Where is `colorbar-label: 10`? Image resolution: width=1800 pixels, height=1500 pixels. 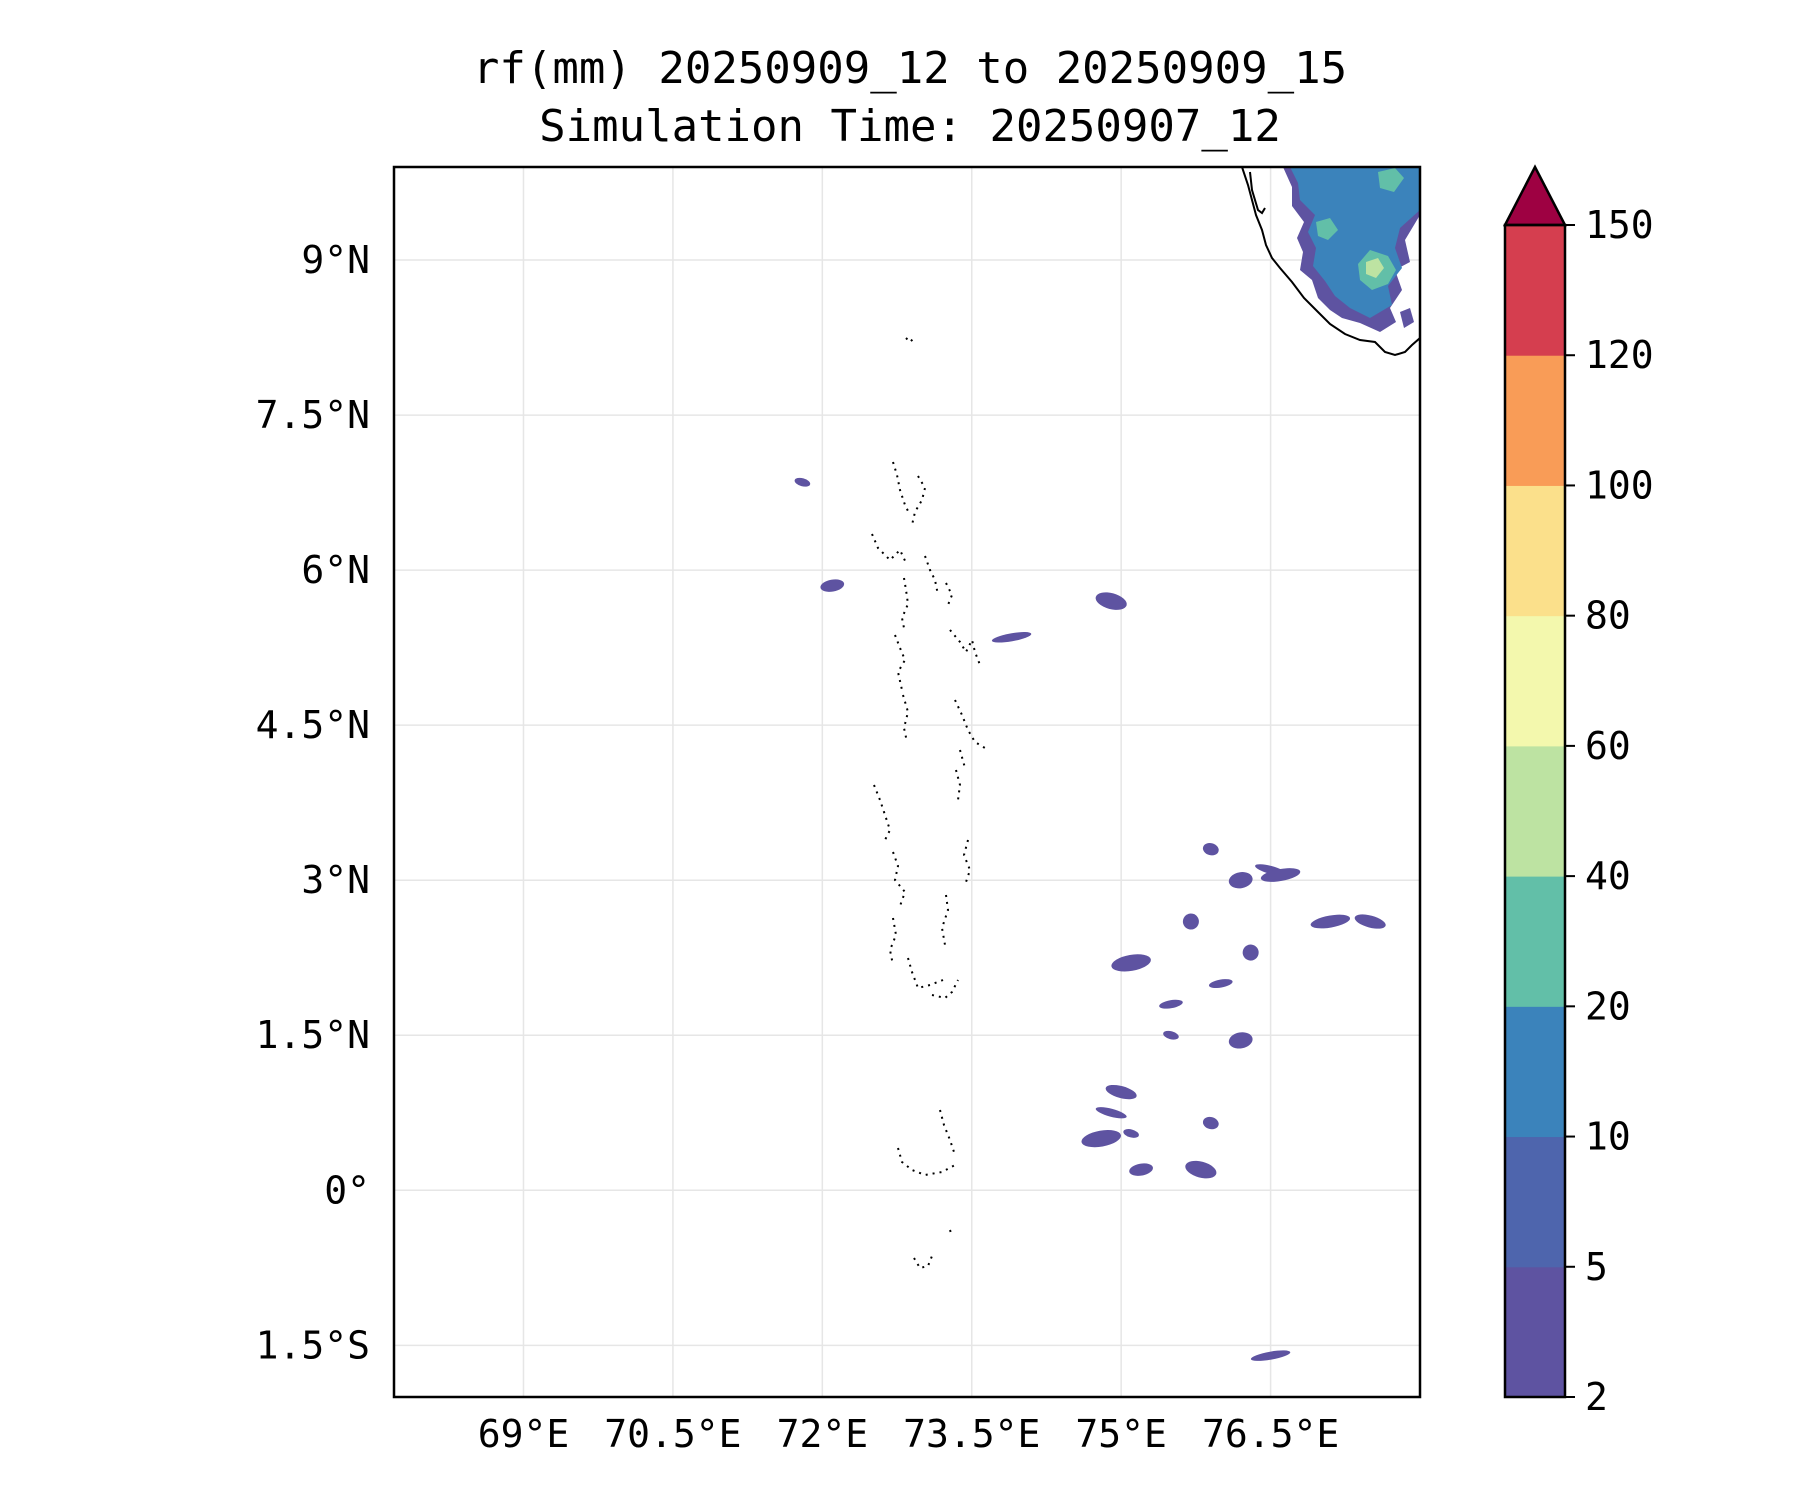
colorbar-label: 10 is located at coordinates (1608, 1137).